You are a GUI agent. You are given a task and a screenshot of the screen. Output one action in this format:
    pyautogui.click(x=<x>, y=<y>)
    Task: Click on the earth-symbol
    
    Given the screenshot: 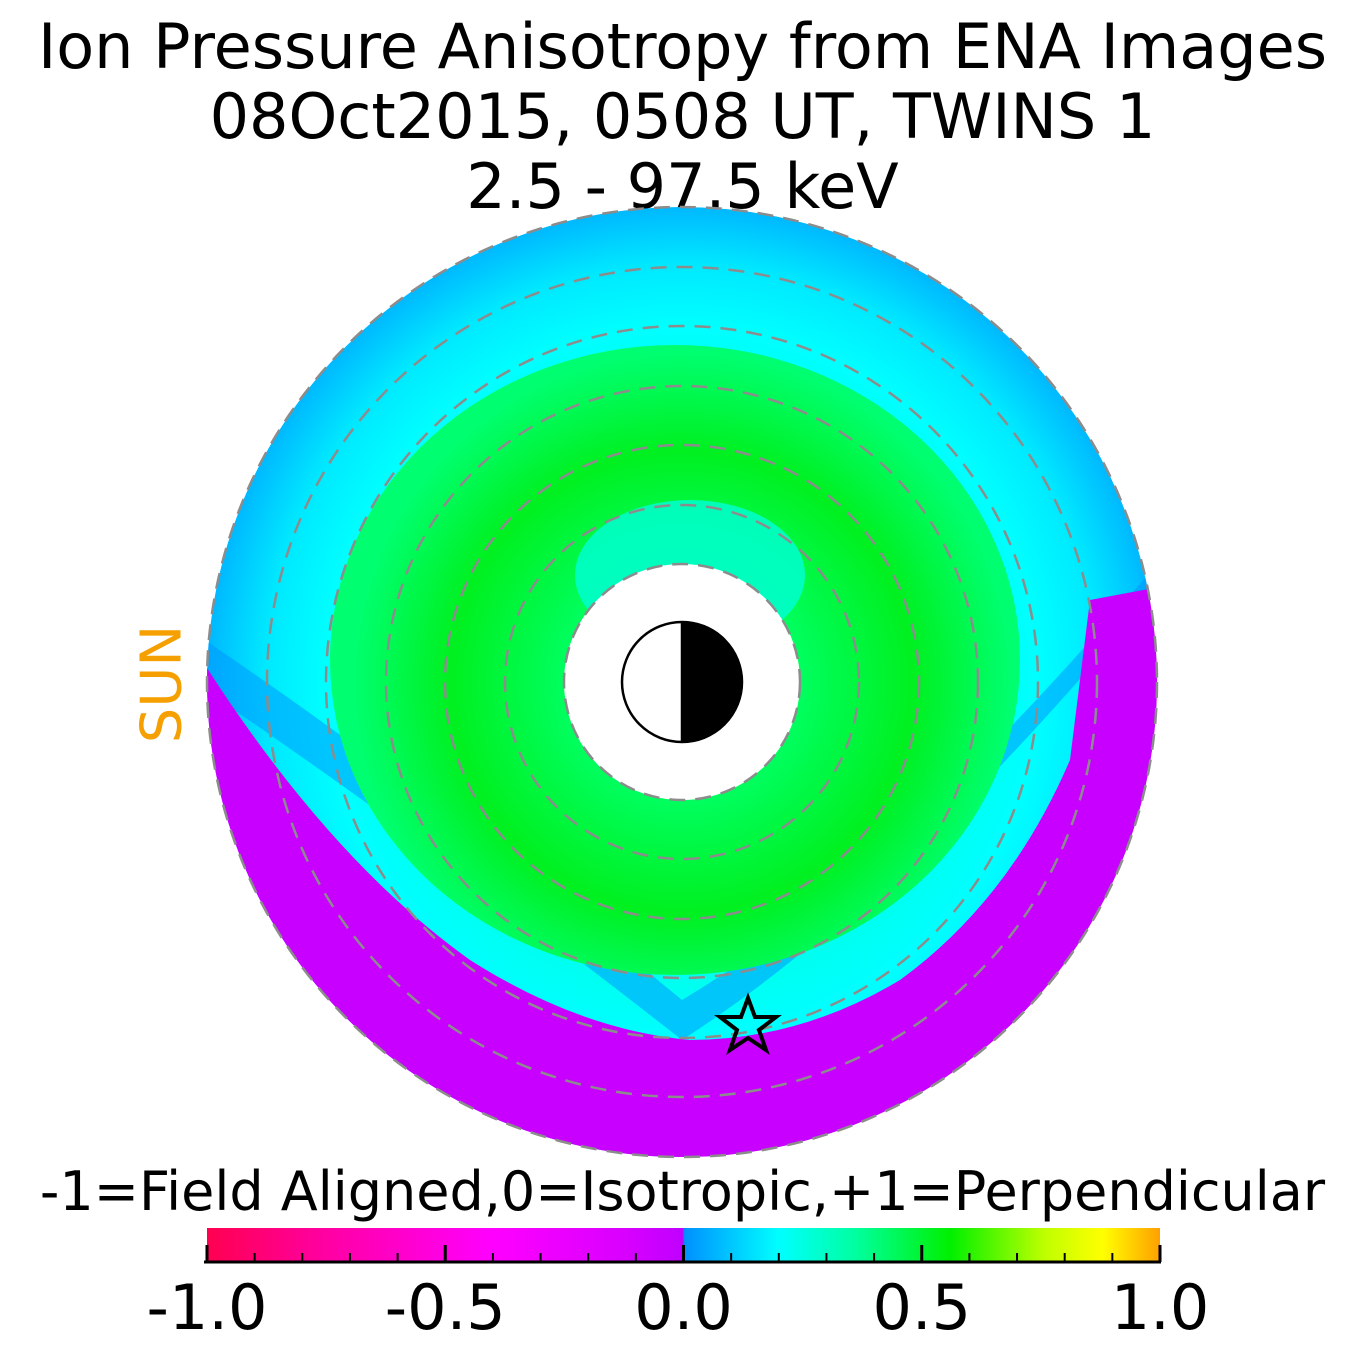 What is the action you would take?
    pyautogui.click(x=682, y=682)
    